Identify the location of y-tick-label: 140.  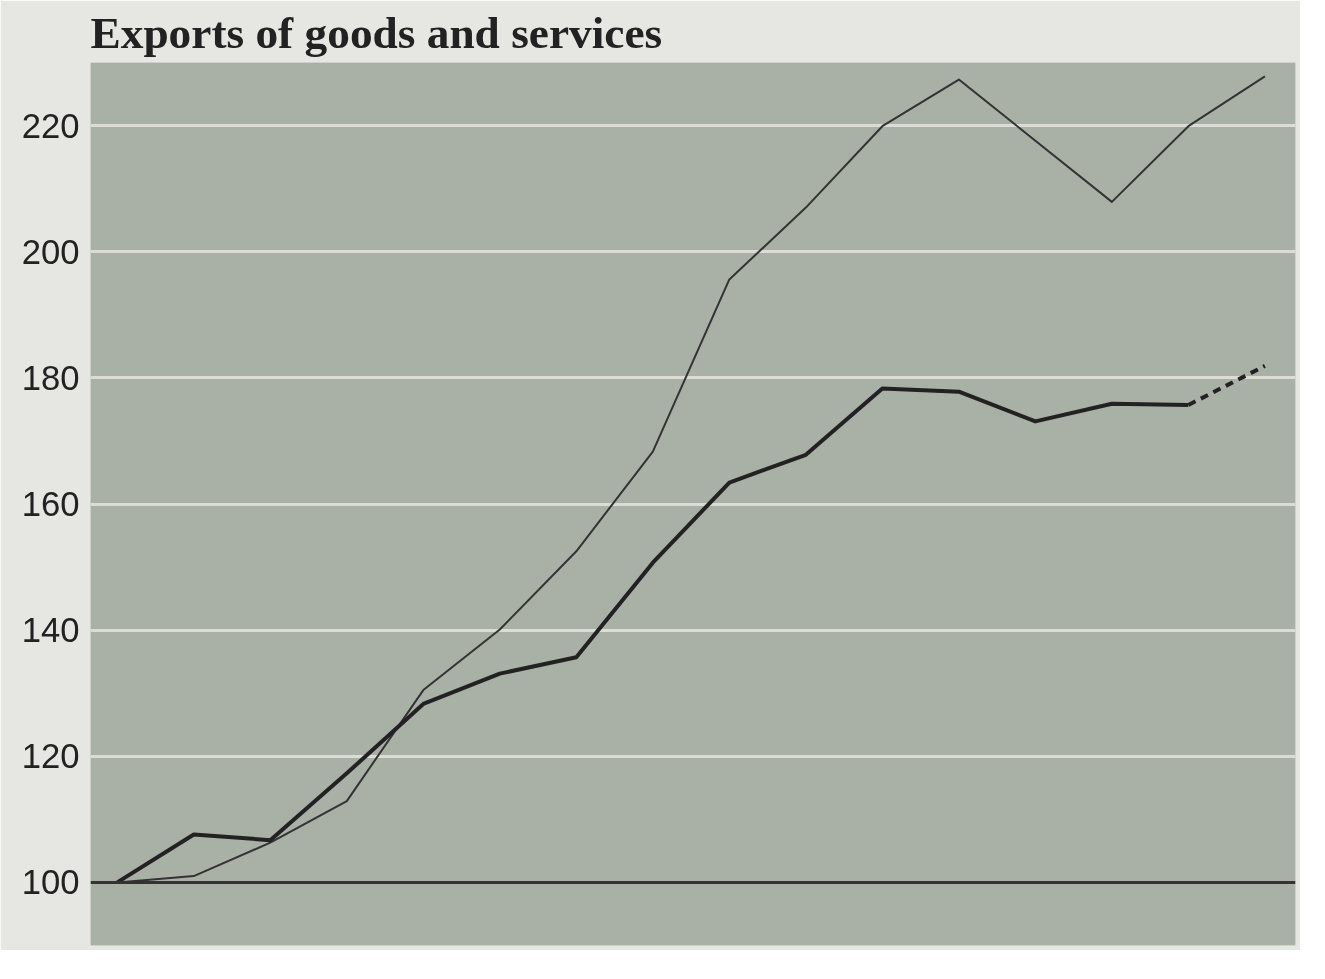
(50, 630).